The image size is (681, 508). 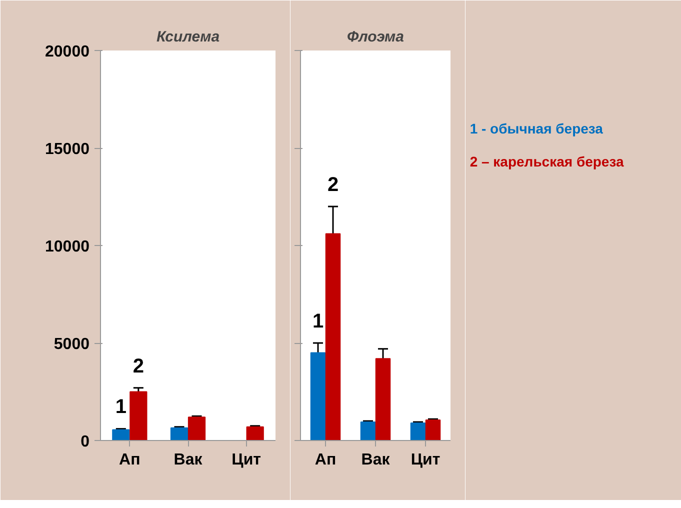 I want to click on chart-title: Флоэма, so click(x=375, y=37).